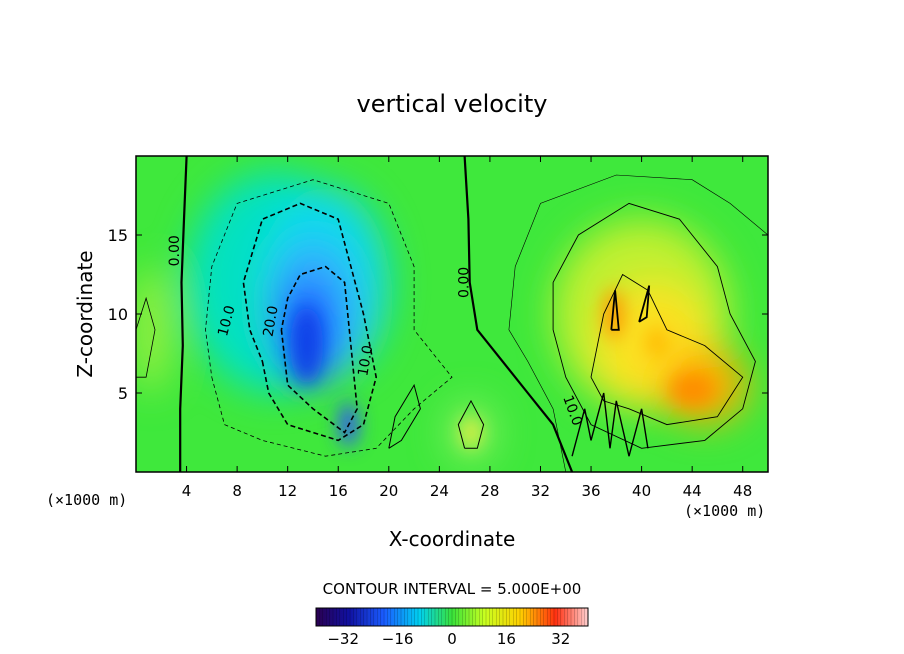 This screenshot has width=904, height=654. Describe the element at coordinates (540, 491) in the screenshot. I see `x-tick-label: 32` at that location.